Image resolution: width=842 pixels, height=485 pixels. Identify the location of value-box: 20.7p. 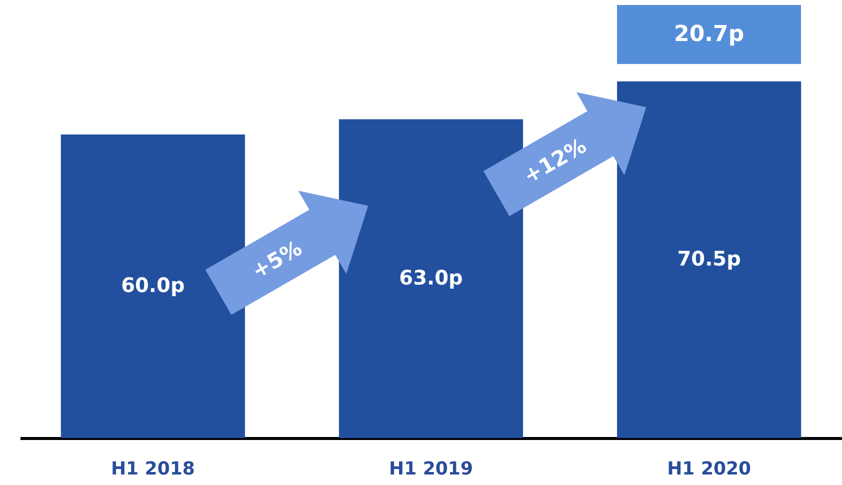
(709, 34).